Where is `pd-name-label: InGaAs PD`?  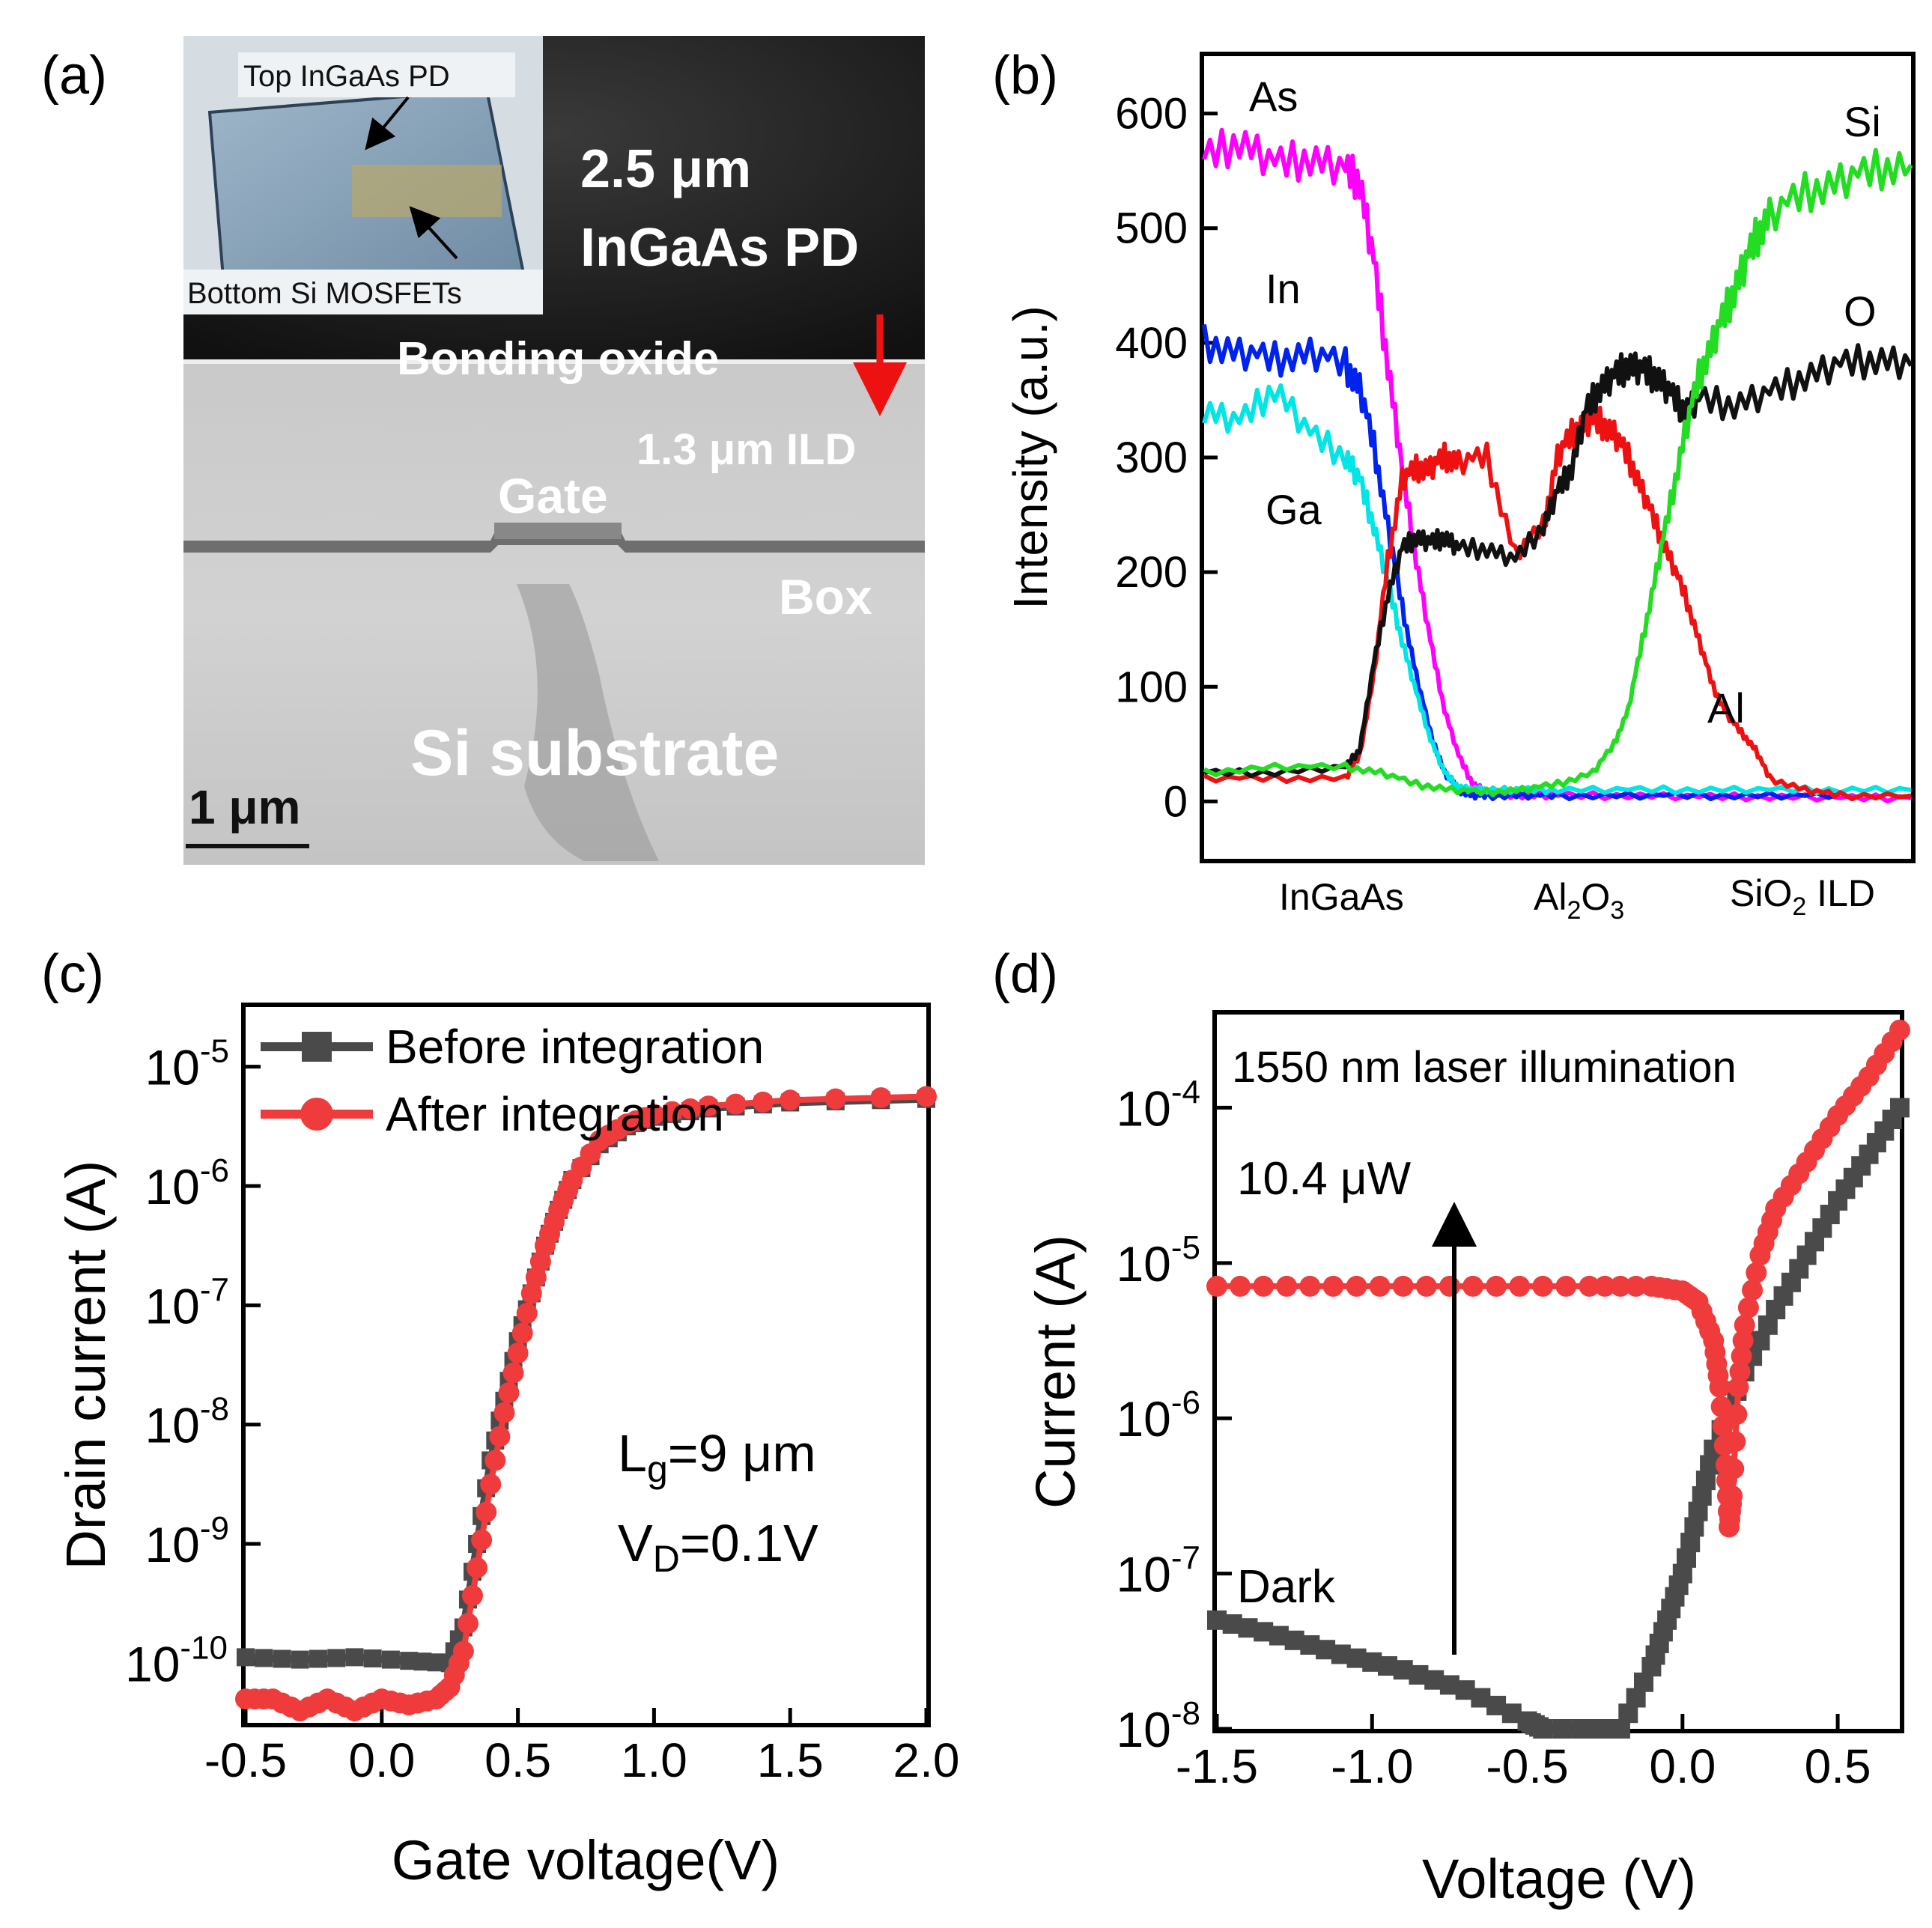 pd-name-label: InGaAs PD is located at coordinates (719, 248).